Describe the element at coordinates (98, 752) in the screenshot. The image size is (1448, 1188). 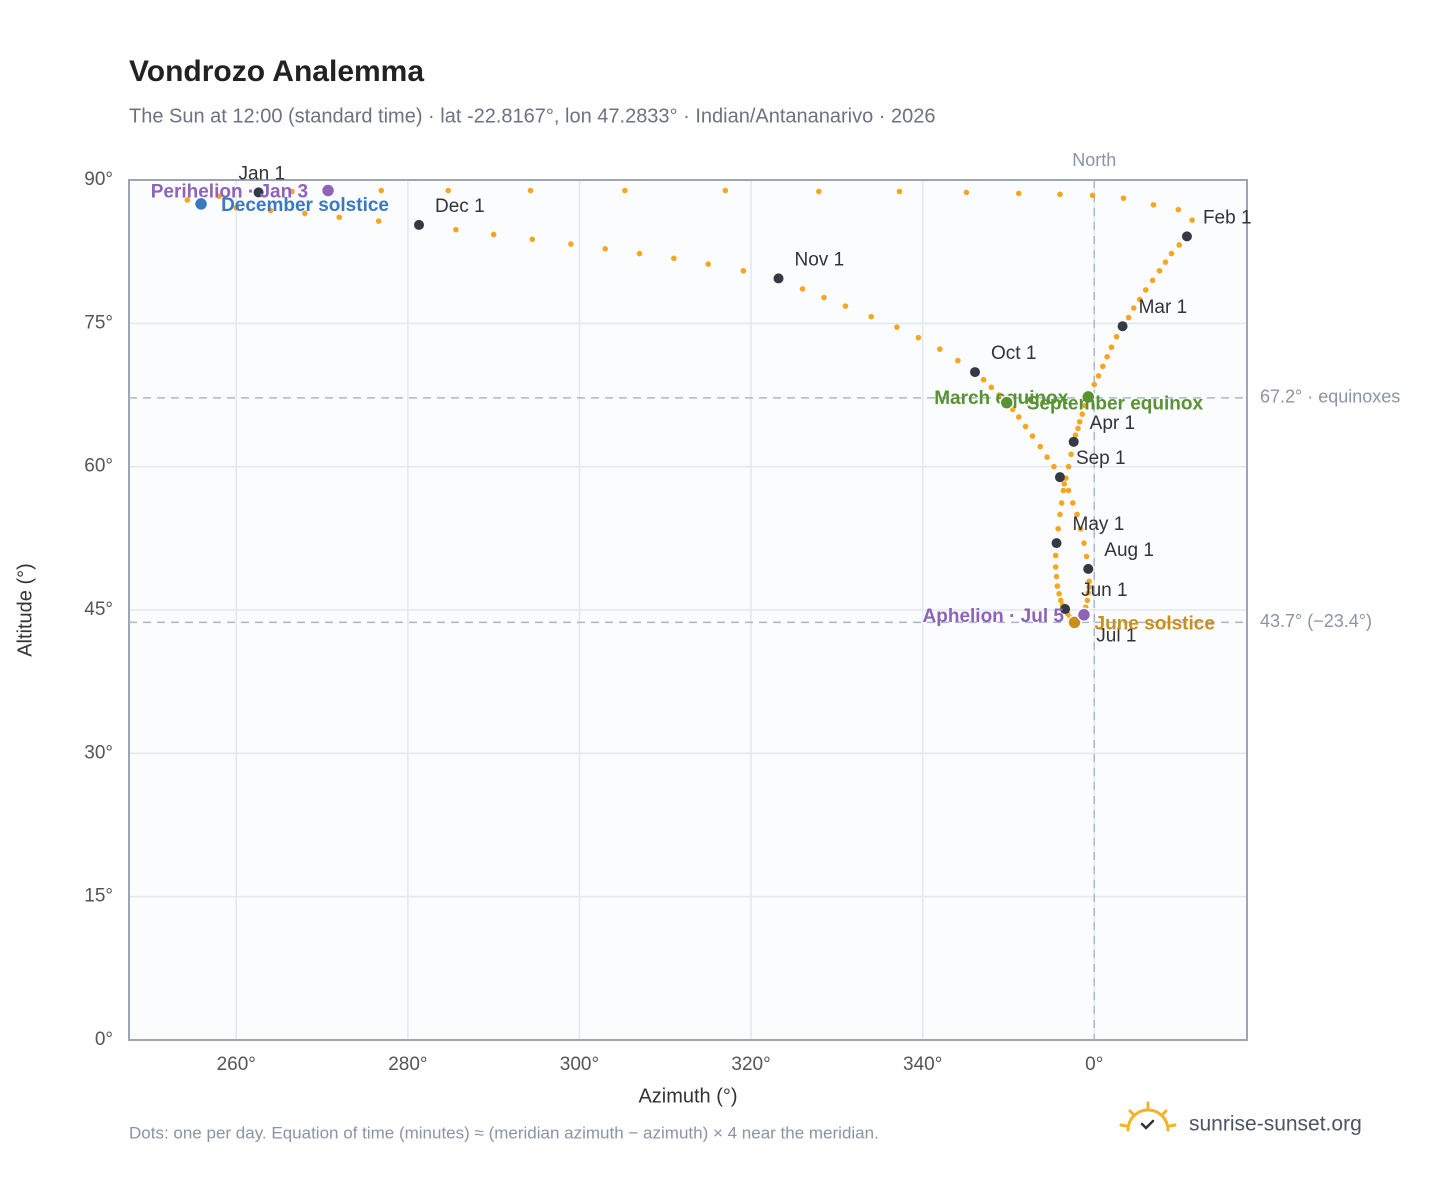
I see `y-tick-label: 30°` at that location.